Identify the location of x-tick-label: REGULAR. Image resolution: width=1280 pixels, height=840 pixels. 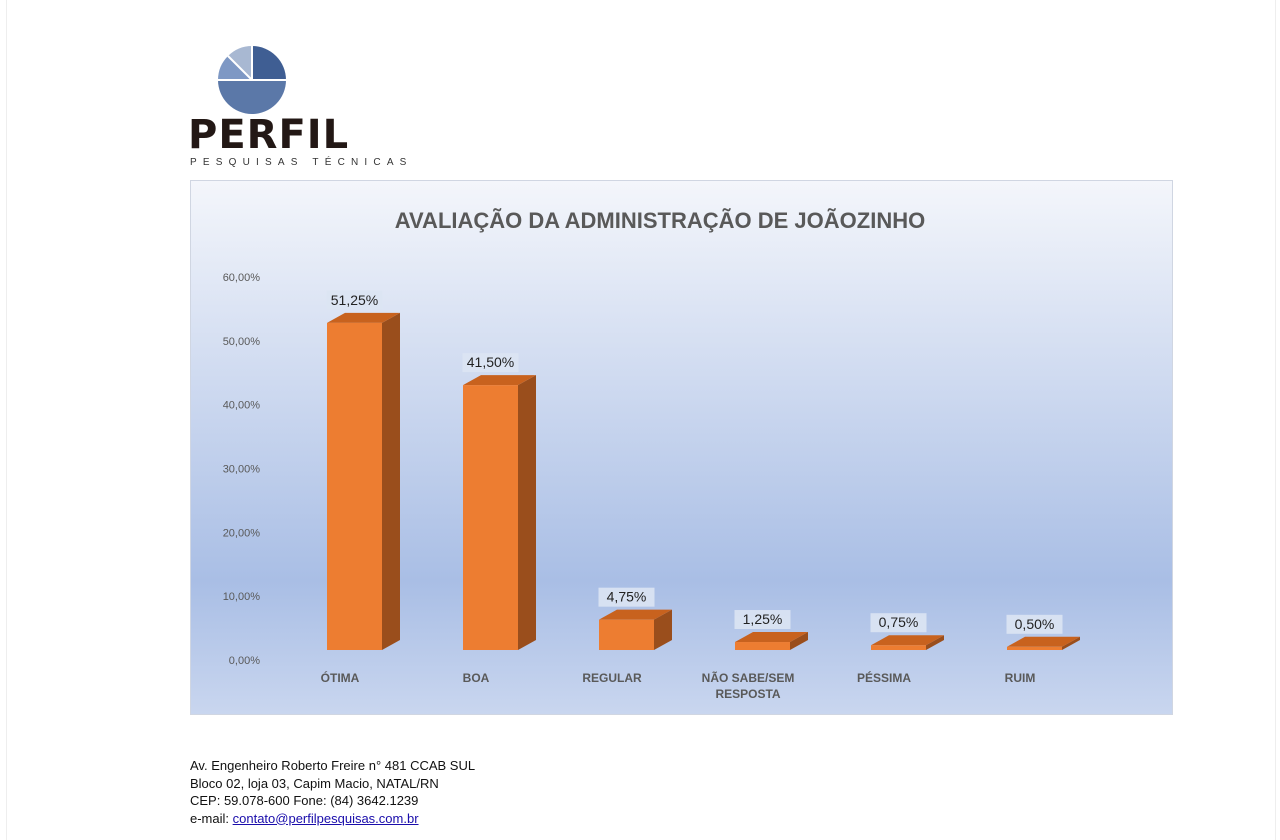
(612, 678).